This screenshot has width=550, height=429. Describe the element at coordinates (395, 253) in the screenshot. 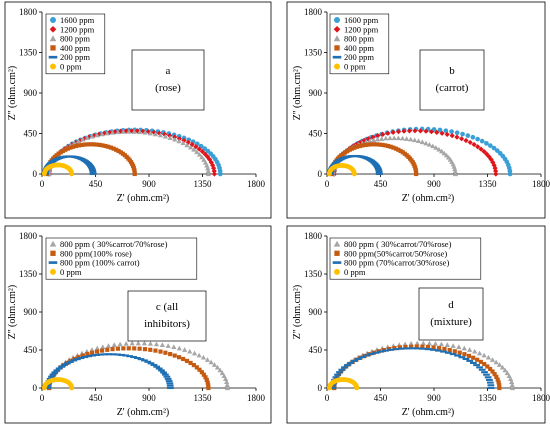

I see `legend-entry: 800 ppm(50%carrot/50%rose)` at that location.